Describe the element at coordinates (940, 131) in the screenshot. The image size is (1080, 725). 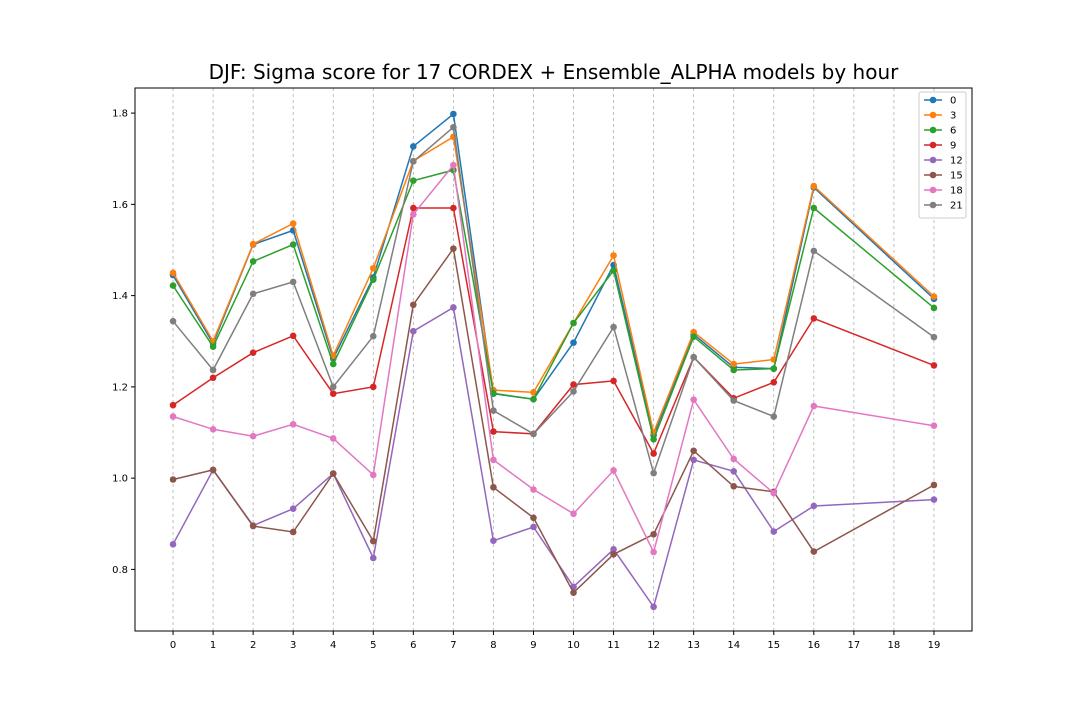
I see `legend-item: 6` at that location.